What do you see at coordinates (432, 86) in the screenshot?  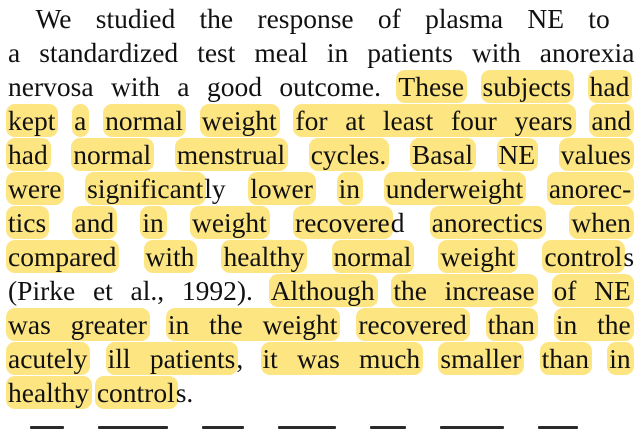 I see `highlighted-text: These` at bounding box center [432, 86].